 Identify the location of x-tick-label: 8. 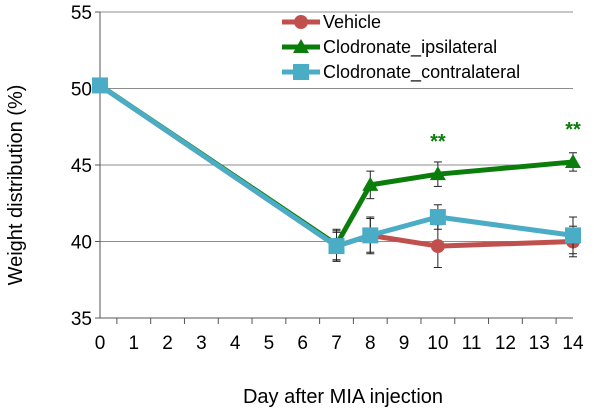
(370, 343).